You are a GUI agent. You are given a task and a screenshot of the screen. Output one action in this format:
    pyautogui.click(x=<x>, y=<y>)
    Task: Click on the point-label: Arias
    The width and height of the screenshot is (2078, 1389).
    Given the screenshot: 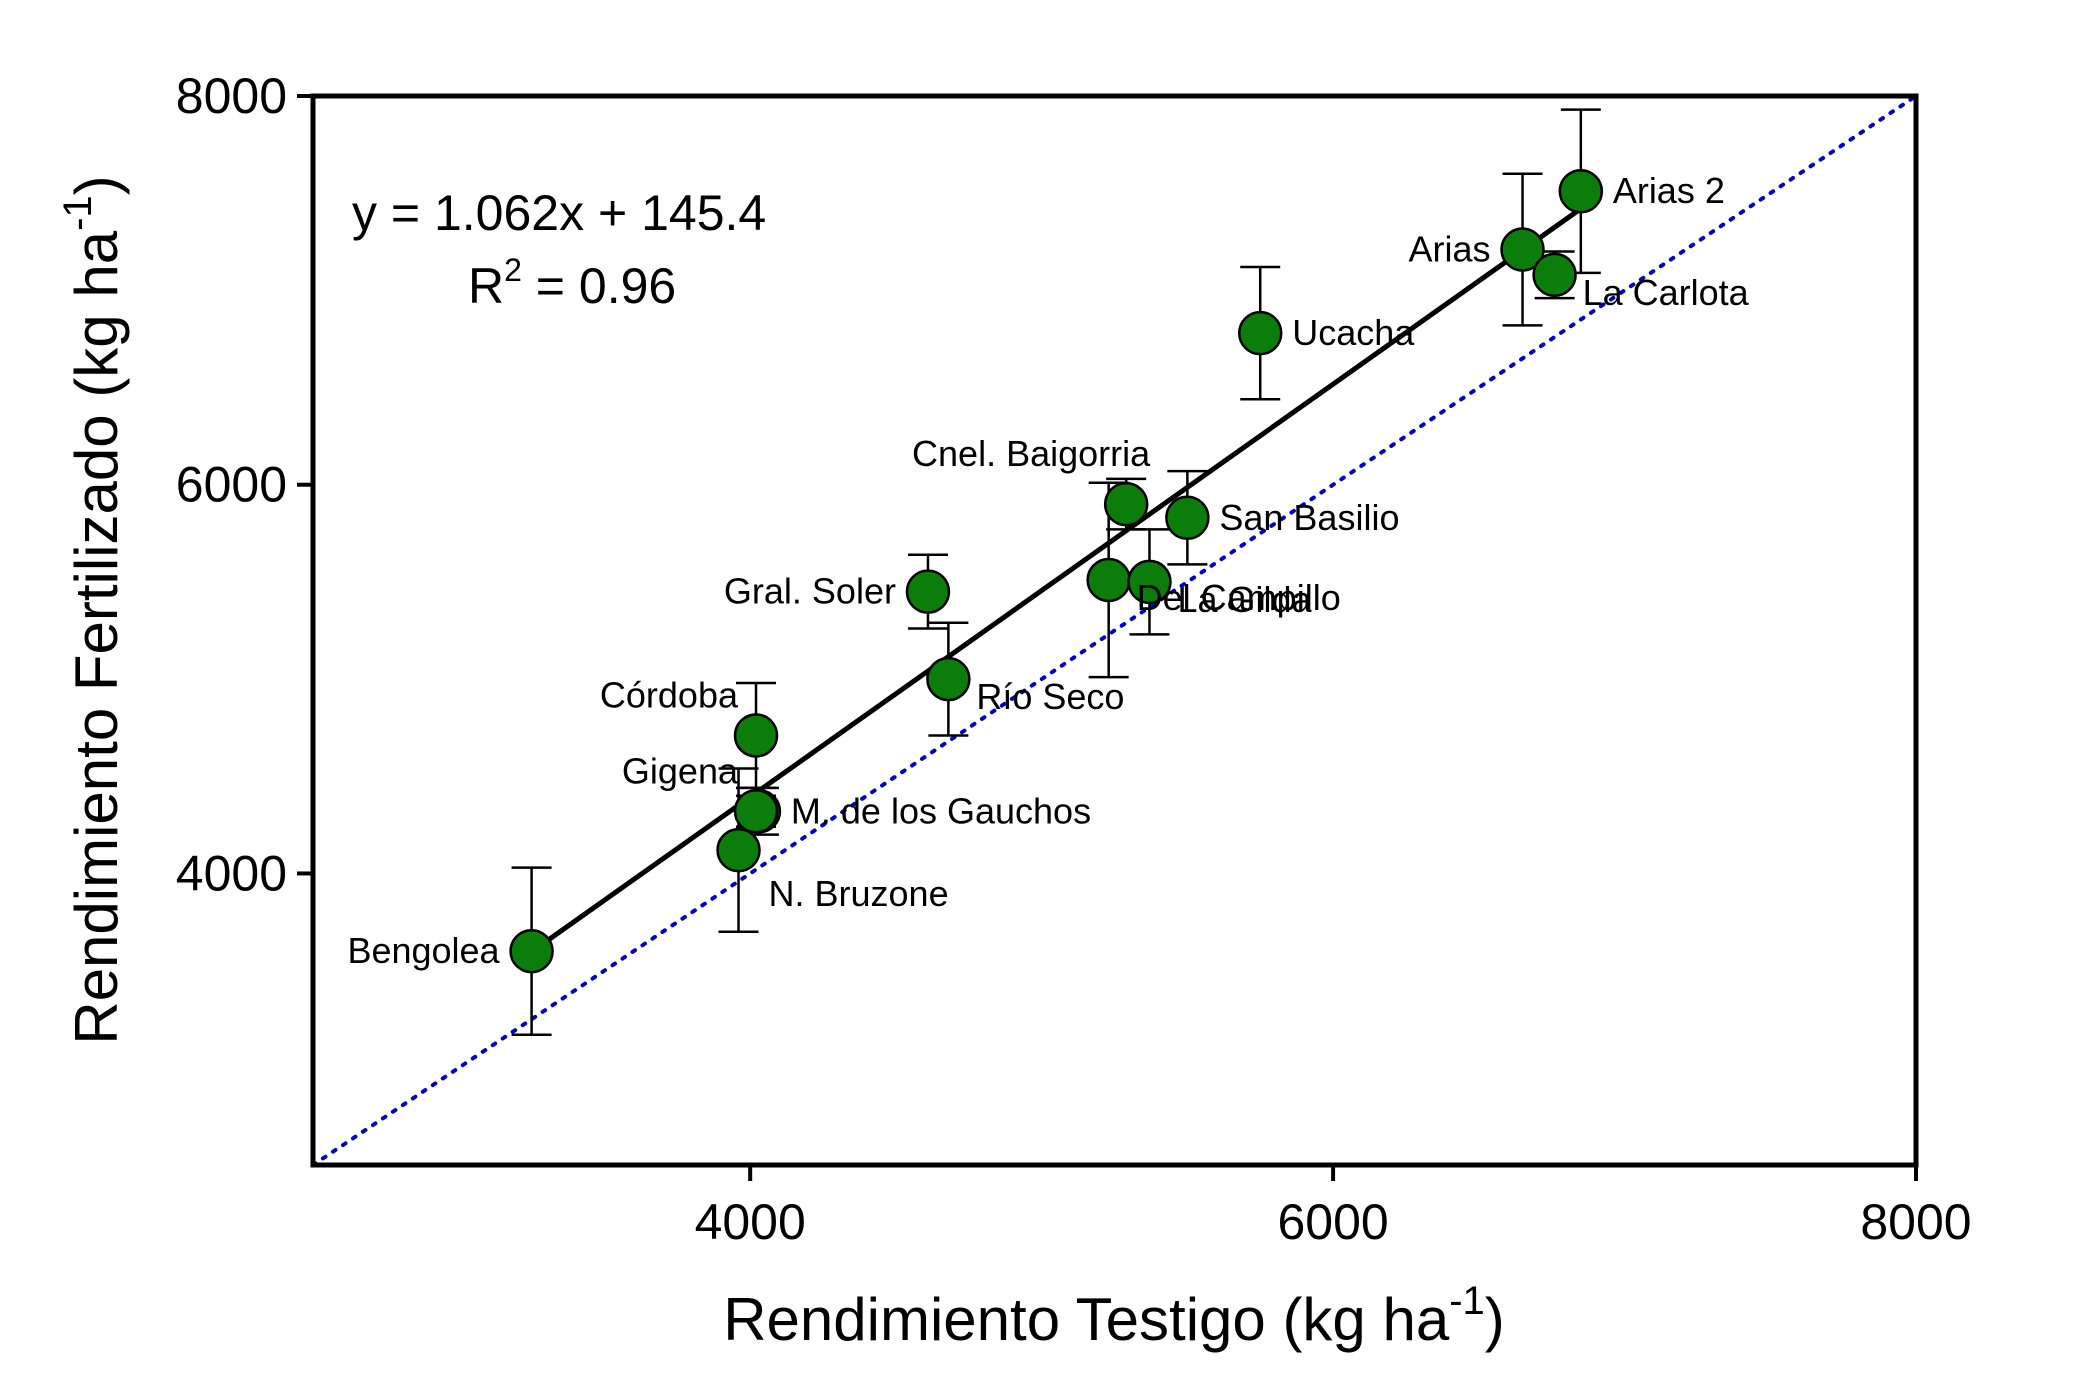 What is the action you would take?
    pyautogui.click(x=1450, y=249)
    